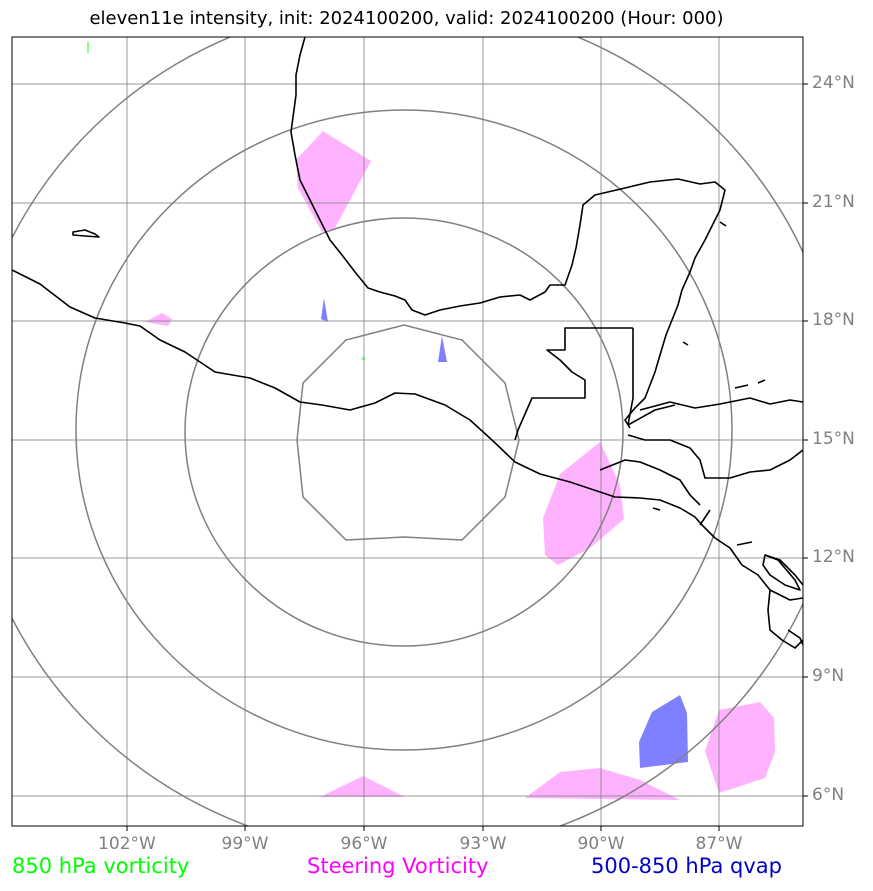  Describe the element at coordinates (740, 747) in the screenshot. I see `steering-blob-southeast` at that location.